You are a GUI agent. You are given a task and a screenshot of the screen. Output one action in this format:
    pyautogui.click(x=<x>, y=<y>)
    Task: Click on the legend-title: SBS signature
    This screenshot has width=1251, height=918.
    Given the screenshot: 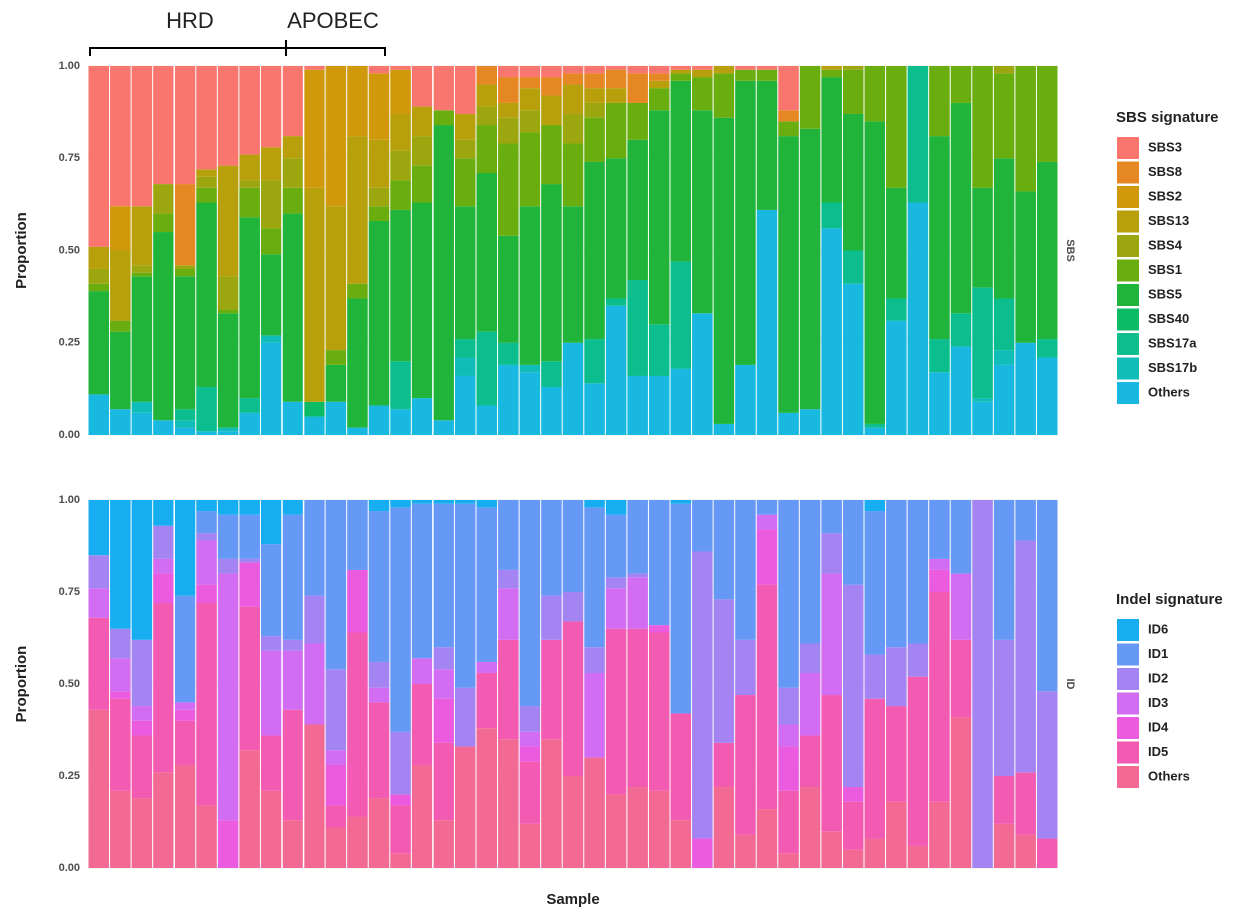 What is the action you would take?
    pyautogui.click(x=1167, y=117)
    